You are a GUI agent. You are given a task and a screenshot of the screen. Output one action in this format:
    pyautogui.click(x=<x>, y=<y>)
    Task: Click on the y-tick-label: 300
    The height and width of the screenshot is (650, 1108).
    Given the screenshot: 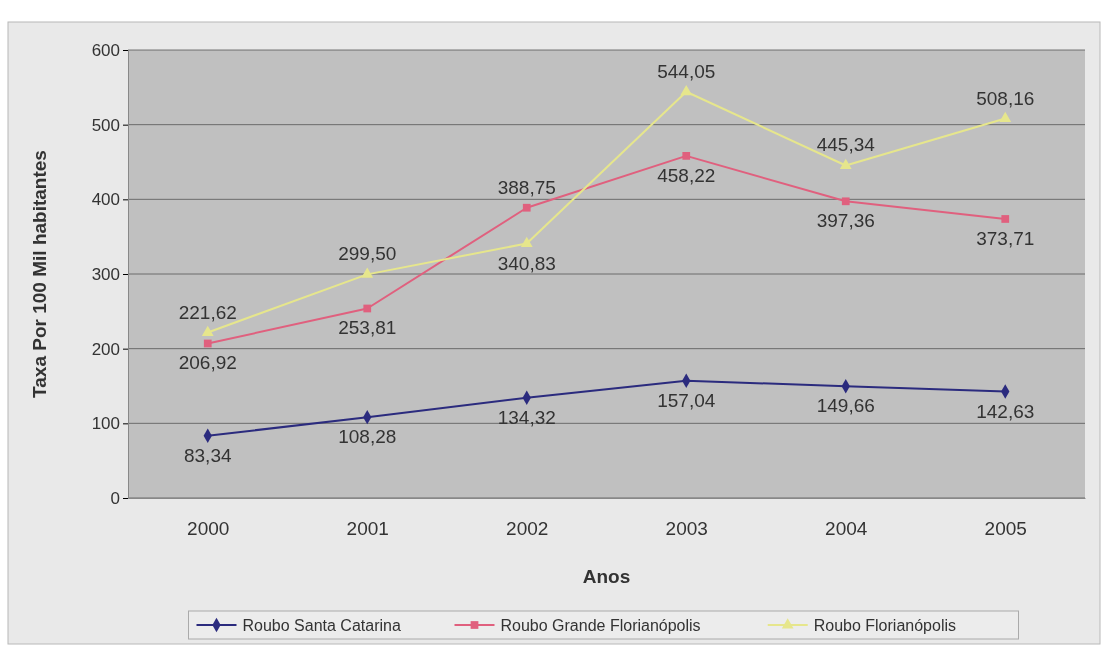 What is the action you would take?
    pyautogui.click(x=105, y=274)
    